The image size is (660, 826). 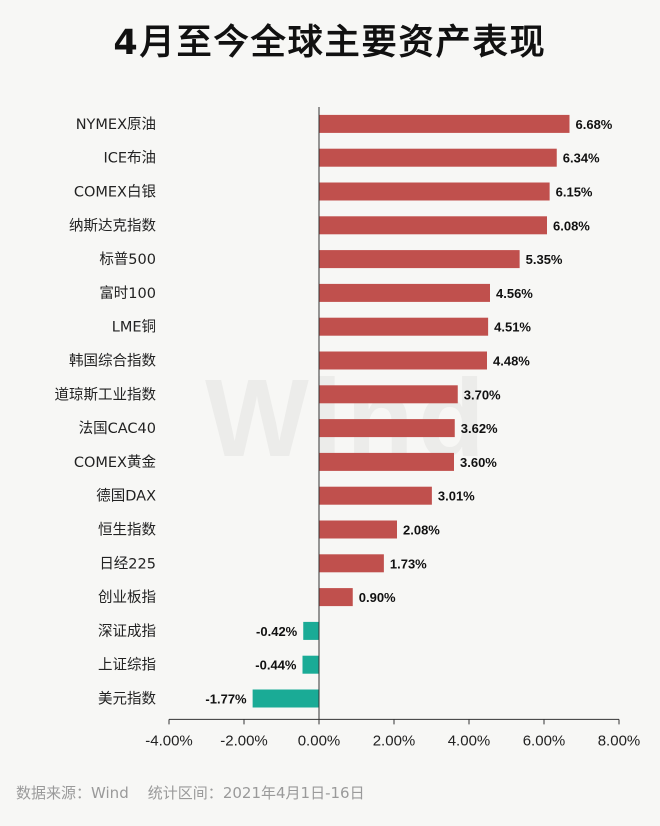 What do you see at coordinates (377, 597) in the screenshot?
I see `data-label: 0.90%` at bounding box center [377, 597].